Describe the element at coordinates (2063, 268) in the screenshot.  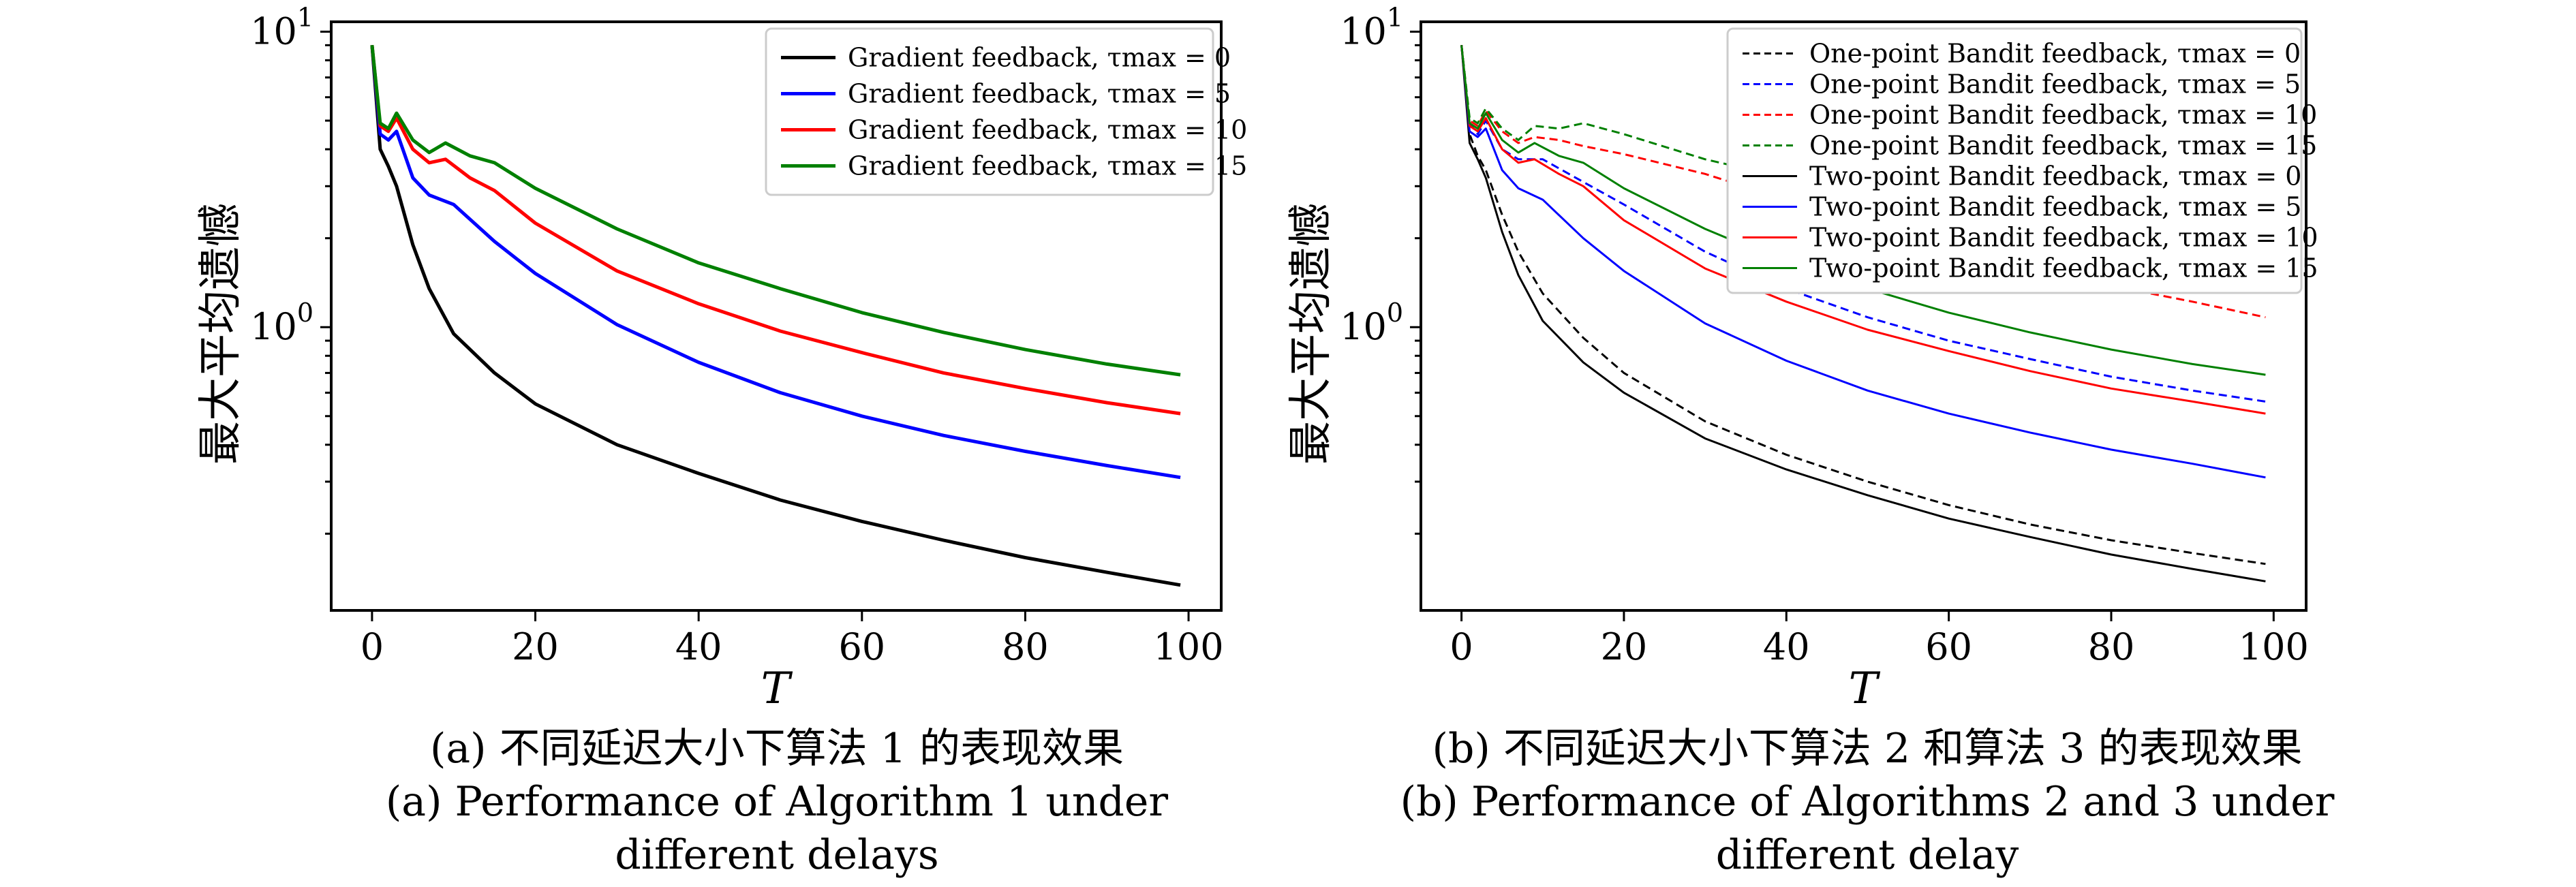
I see `legend-label: Two-point Bandit feedback, τmax = 15` at that location.